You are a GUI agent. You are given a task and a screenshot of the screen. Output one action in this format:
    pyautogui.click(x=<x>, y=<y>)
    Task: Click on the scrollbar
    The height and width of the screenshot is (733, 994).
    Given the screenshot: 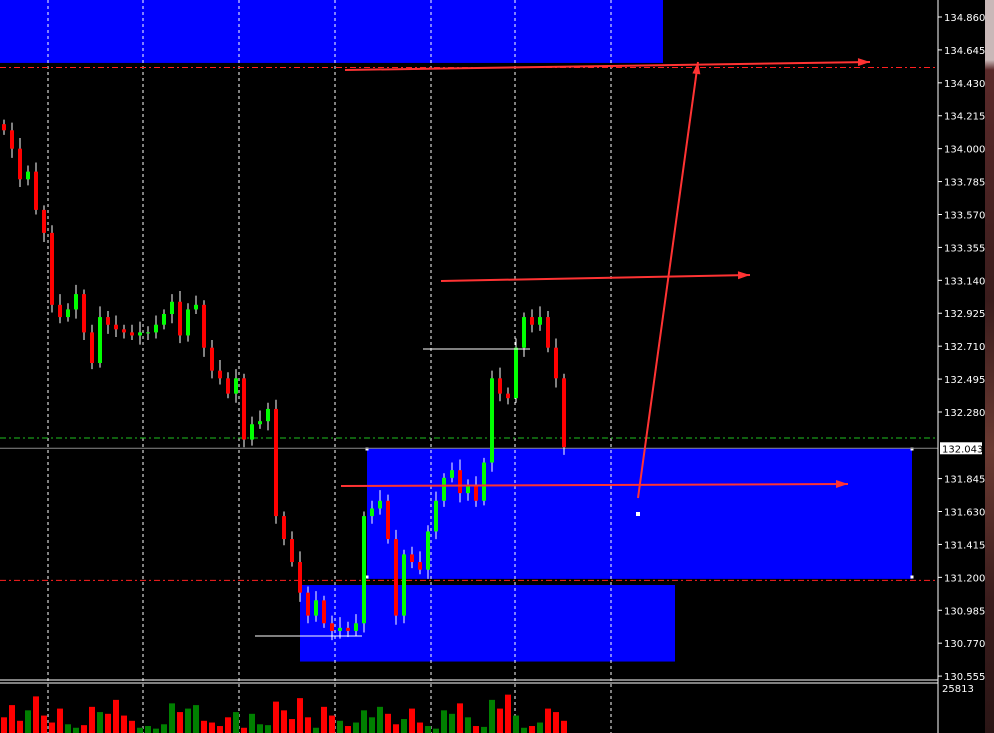 What is the action you would take?
    pyautogui.click(x=989, y=366)
    